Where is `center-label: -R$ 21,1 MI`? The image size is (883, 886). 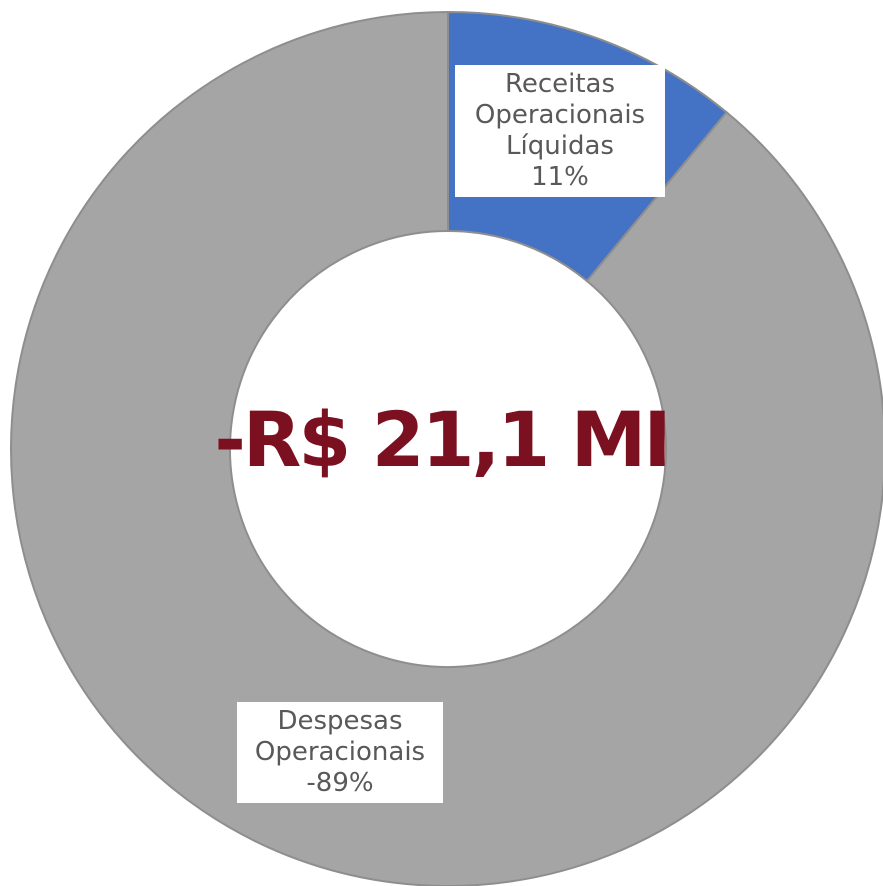 center-label: -R$ 21,1 MI is located at coordinates (442, 439).